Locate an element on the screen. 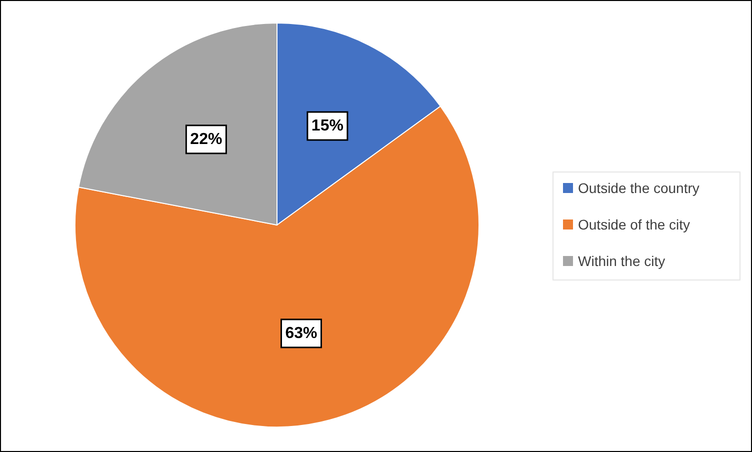  data-label: 15% is located at coordinates (327, 126).